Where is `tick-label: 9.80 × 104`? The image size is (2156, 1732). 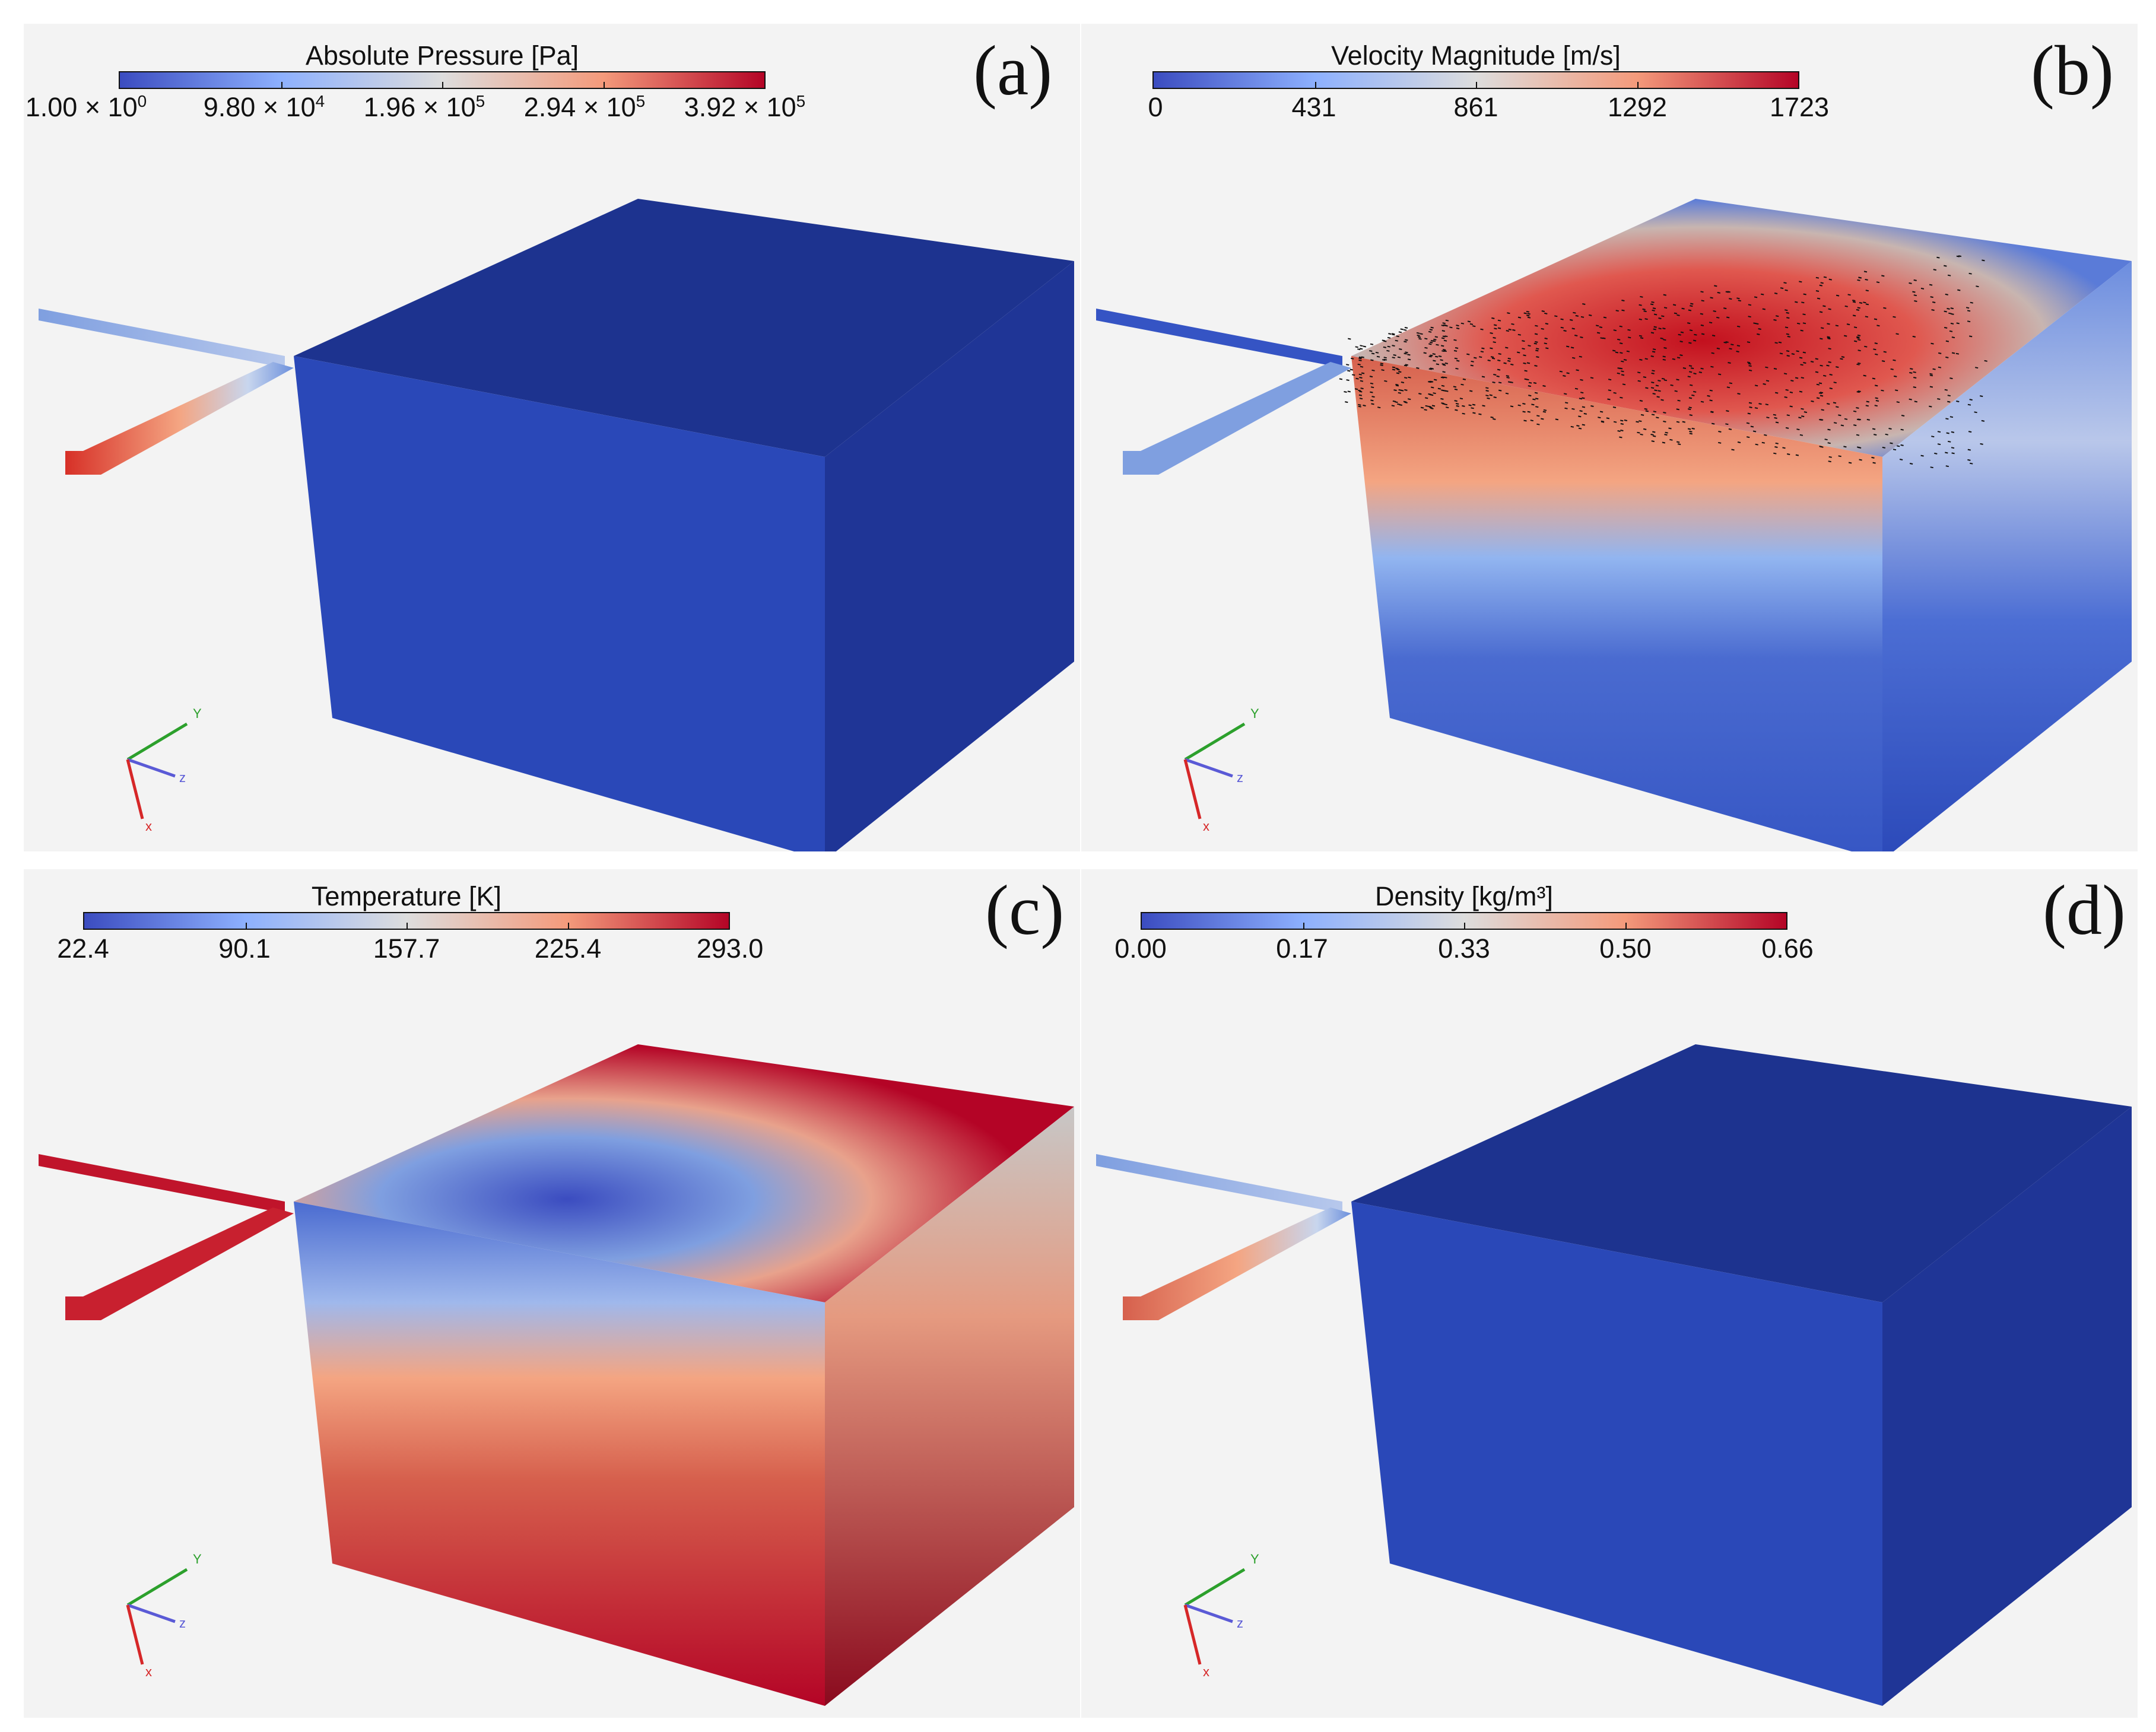
tick-label: 9.80 × 104 is located at coordinates (264, 107).